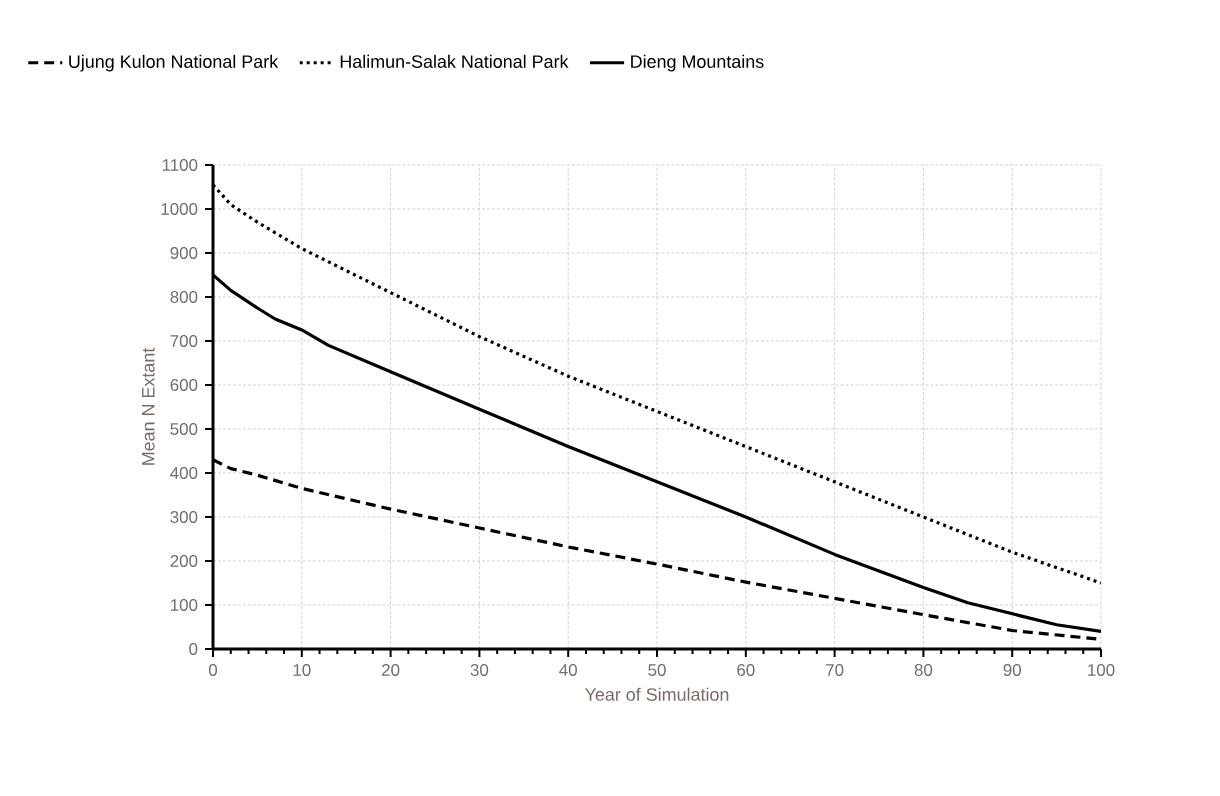 The image size is (1220, 796). Describe the element at coordinates (184, 561) in the screenshot. I see `y-tick-label: 200` at that location.